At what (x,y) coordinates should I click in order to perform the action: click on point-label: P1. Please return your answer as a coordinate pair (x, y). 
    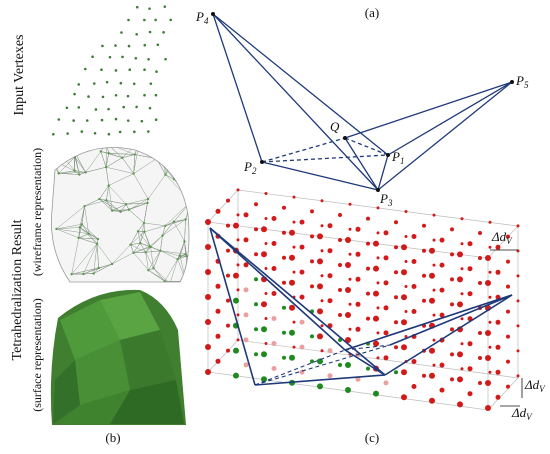
    Looking at the image, I should click on (397, 157).